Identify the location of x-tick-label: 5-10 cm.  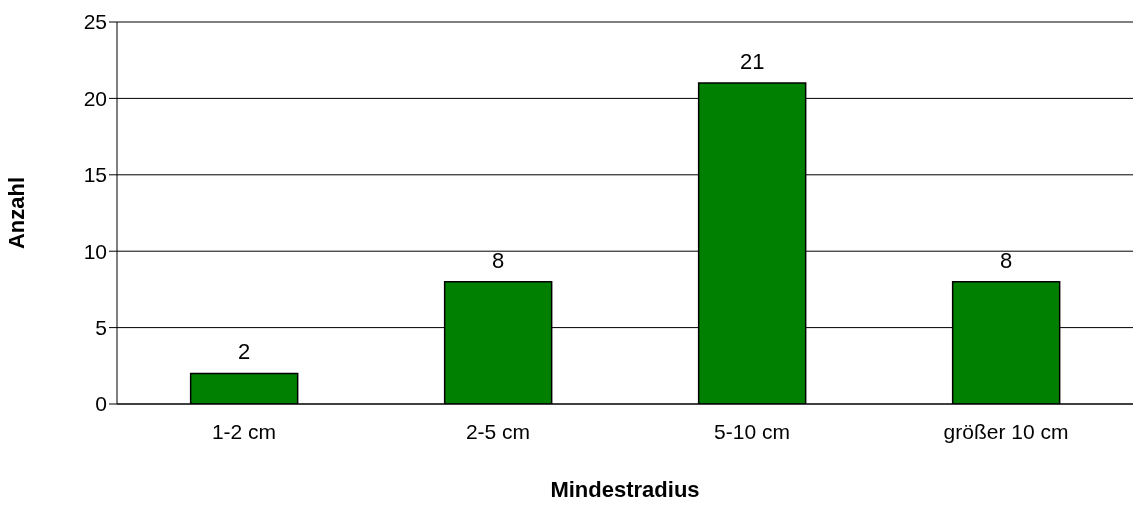
(752, 431).